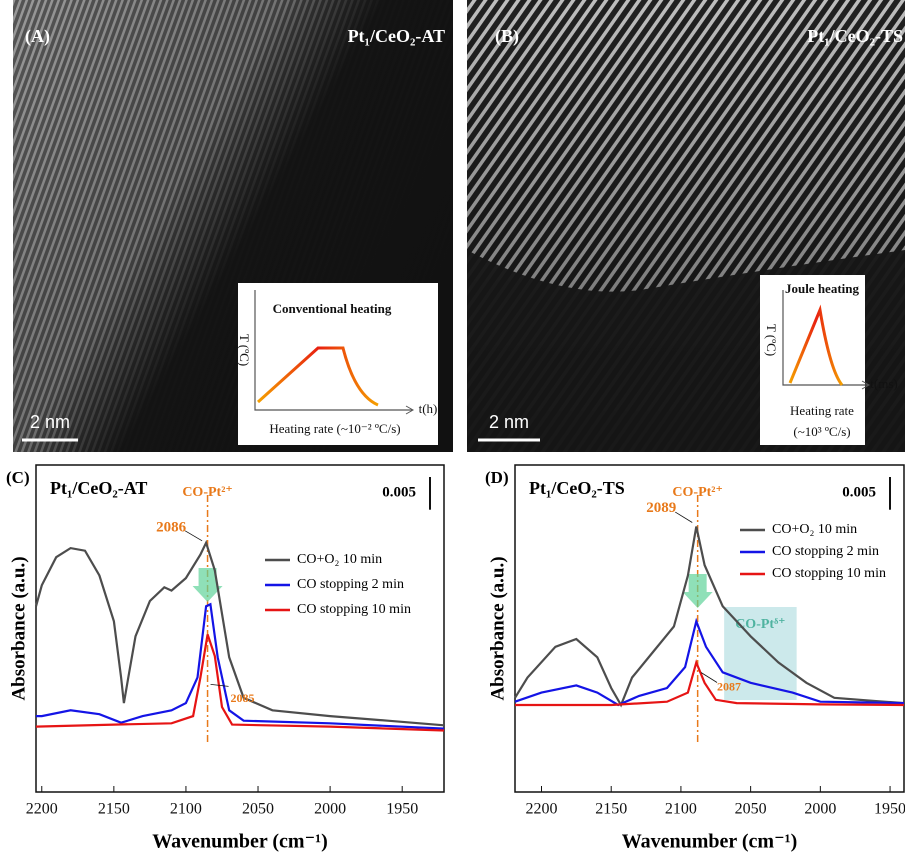  Describe the element at coordinates (243, 698) in the screenshot. I see `peak-annotation: 2085` at that location.